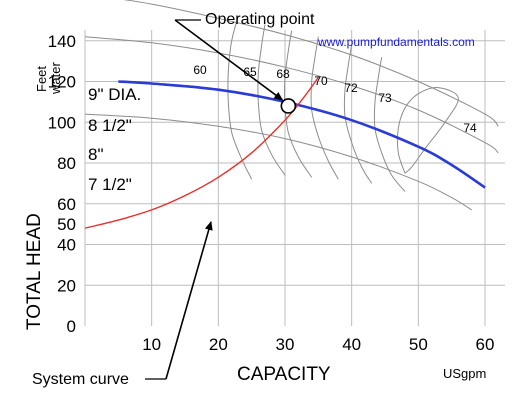  What do you see at coordinates (470, 128) in the screenshot?
I see `efficiency-label: 74` at bounding box center [470, 128].